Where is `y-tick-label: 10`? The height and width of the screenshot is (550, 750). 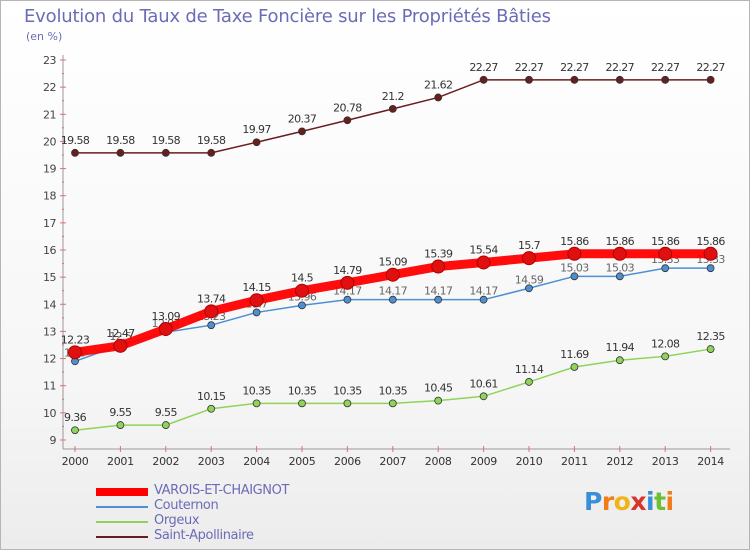
y-tick-label: 10 is located at coordinates (49, 413).